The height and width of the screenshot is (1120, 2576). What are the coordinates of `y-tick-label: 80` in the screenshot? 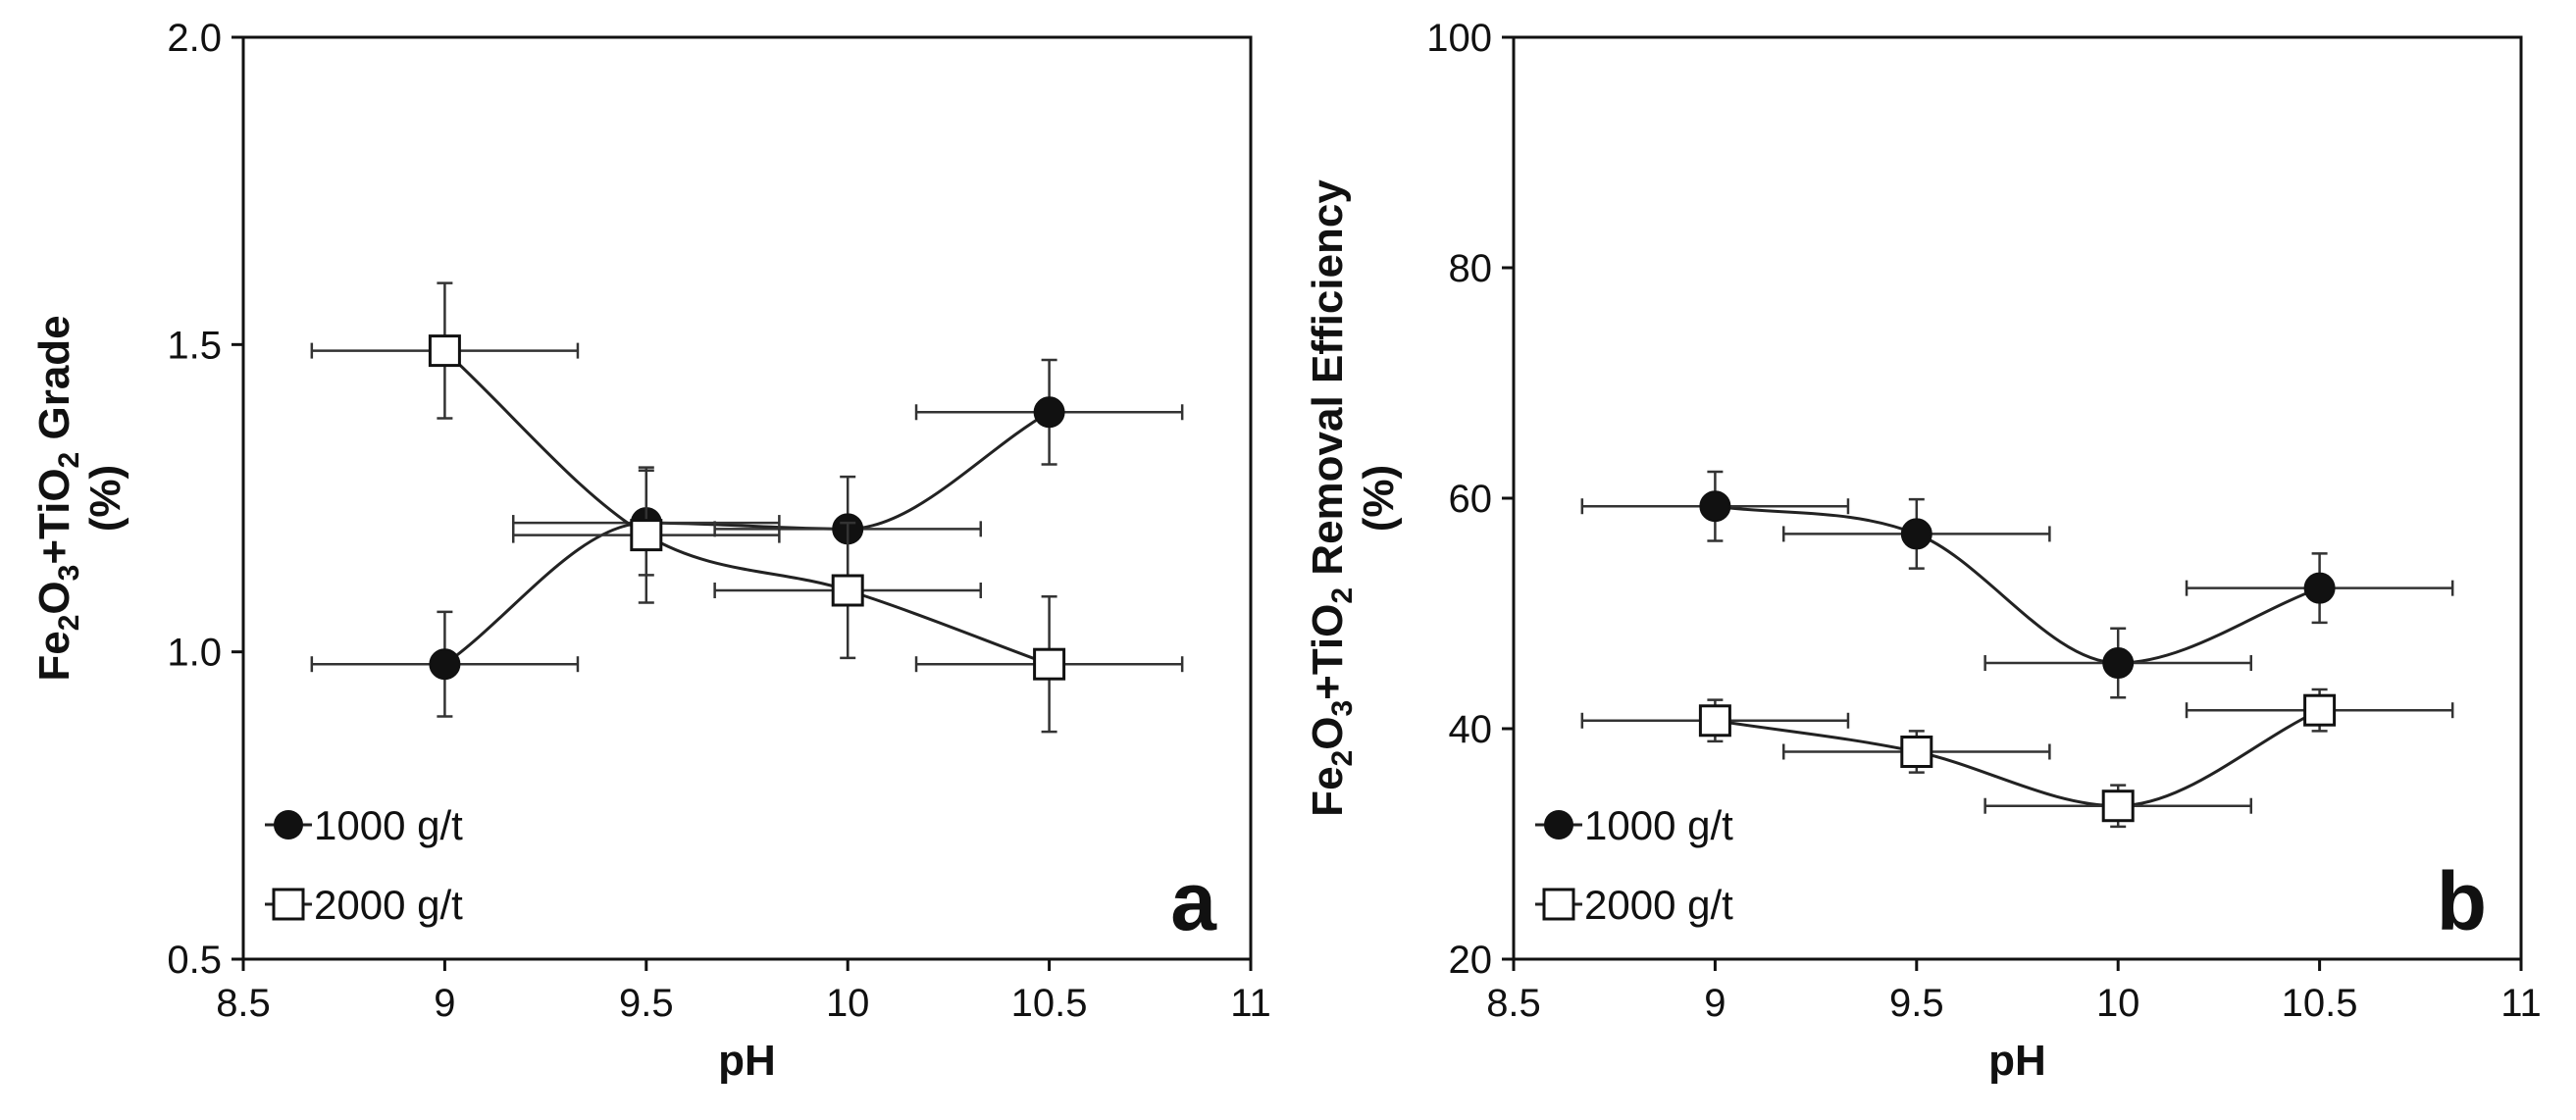 It's located at (1471, 268).